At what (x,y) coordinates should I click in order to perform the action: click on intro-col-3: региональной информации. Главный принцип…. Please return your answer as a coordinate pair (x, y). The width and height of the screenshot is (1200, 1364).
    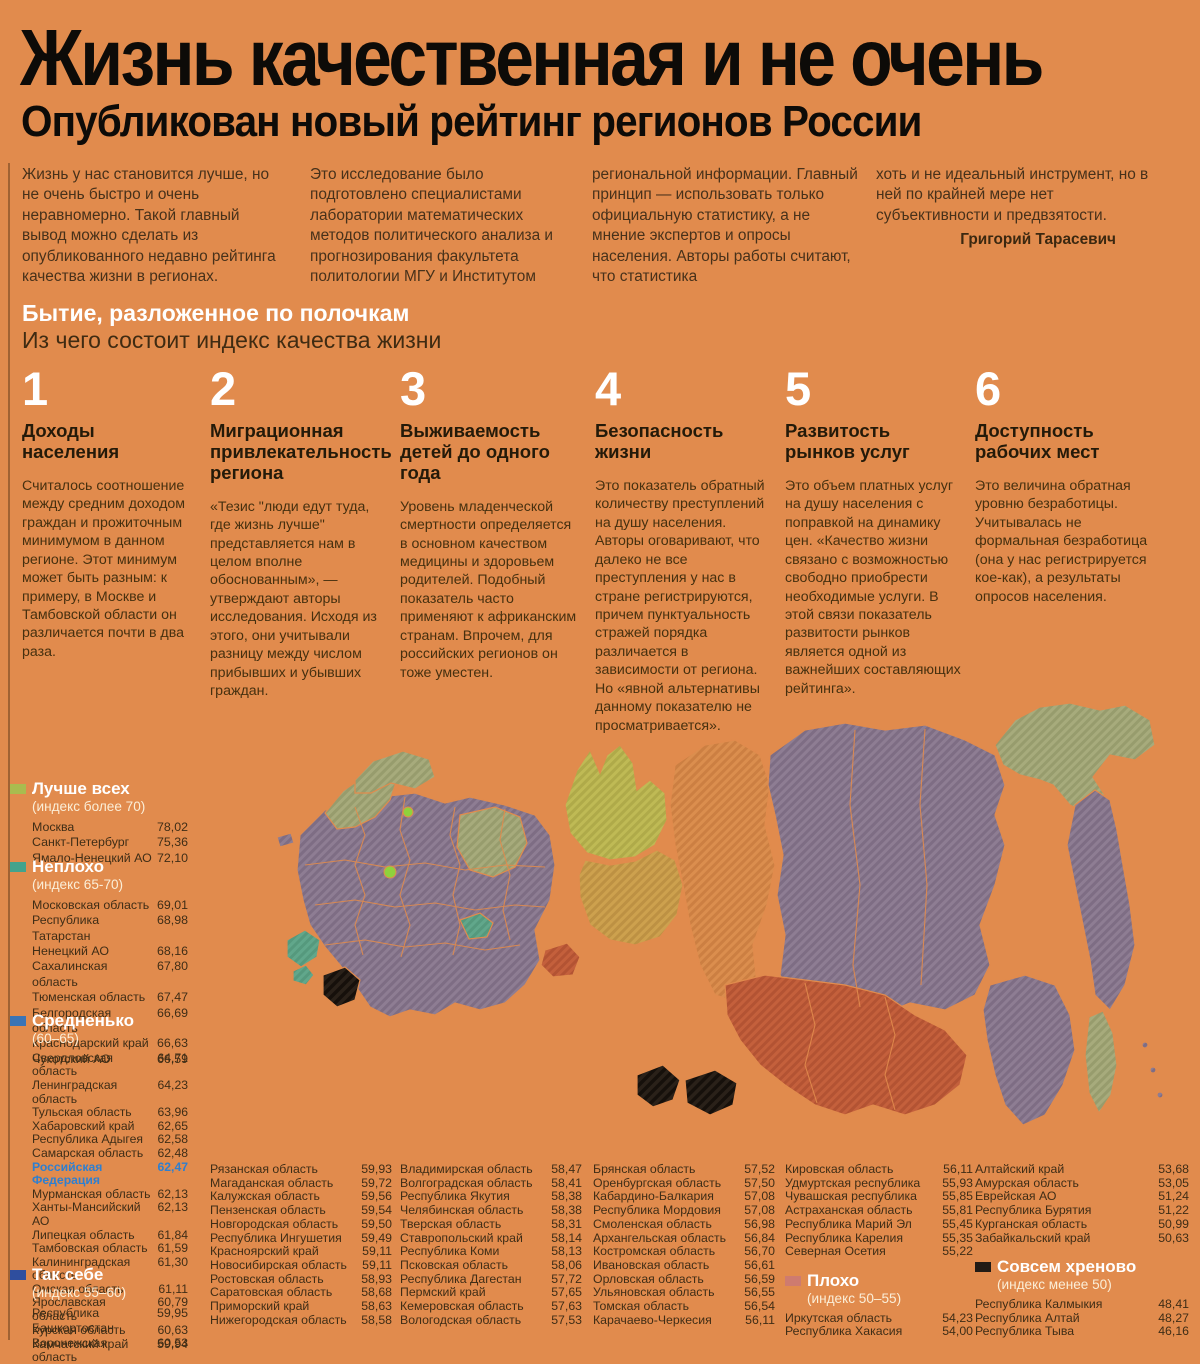
    Looking at the image, I should click on (725, 226).